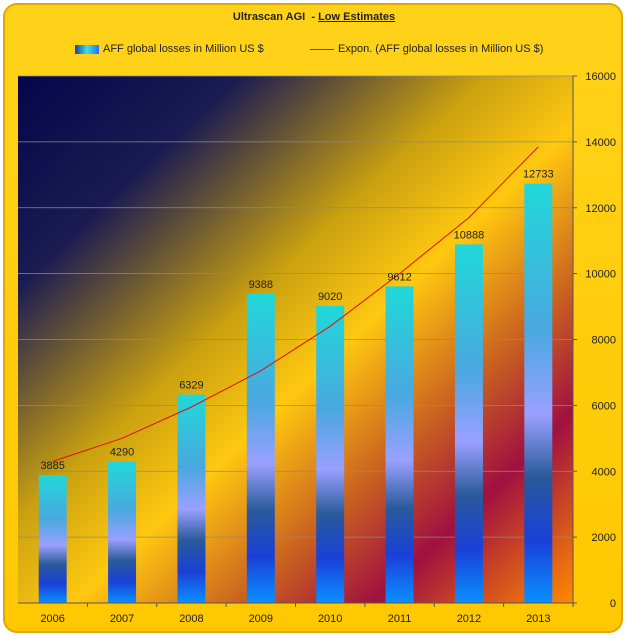 This screenshot has width=628, height=638. Describe the element at coordinates (469, 619) in the screenshot. I see `x-tick-label: 2012` at that location.